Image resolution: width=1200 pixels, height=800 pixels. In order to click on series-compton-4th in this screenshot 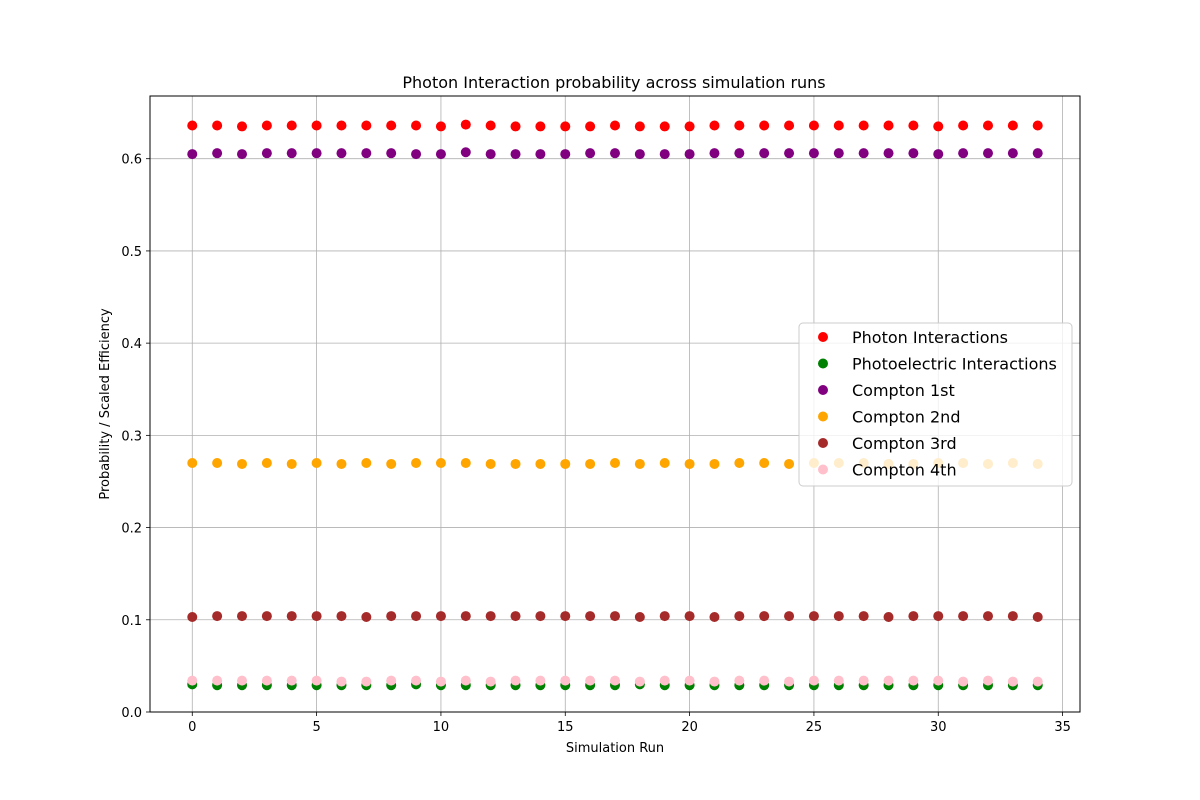, I will do `click(615, 681)`.